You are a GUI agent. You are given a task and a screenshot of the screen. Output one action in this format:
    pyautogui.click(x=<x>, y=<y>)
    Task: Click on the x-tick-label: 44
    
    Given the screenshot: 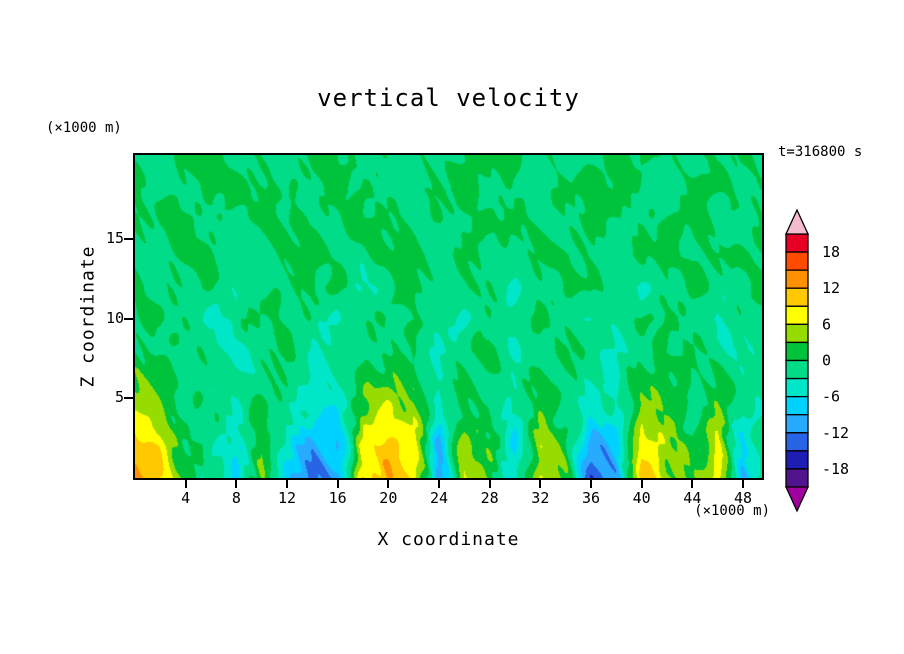 What is the action you would take?
    pyautogui.click(x=692, y=498)
    